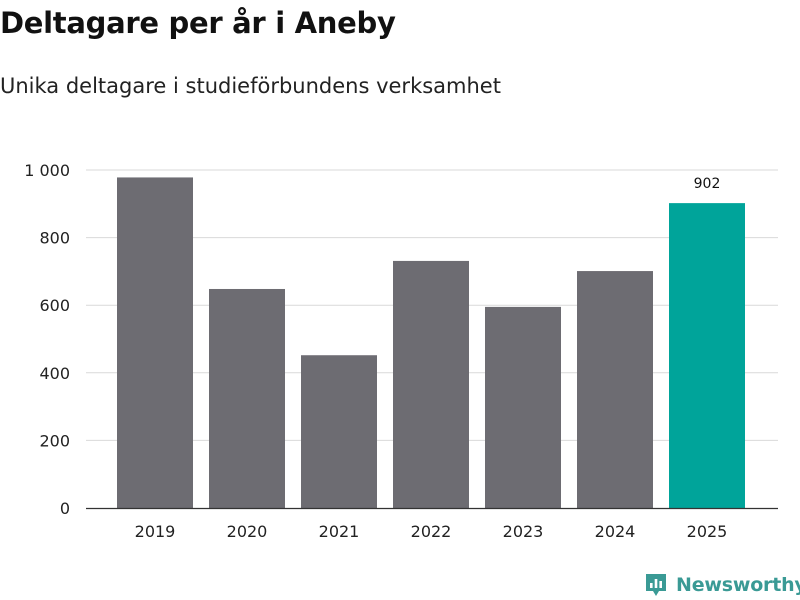  What do you see at coordinates (738, 585) in the screenshot?
I see `brand-name: Newsworthy` at bounding box center [738, 585].